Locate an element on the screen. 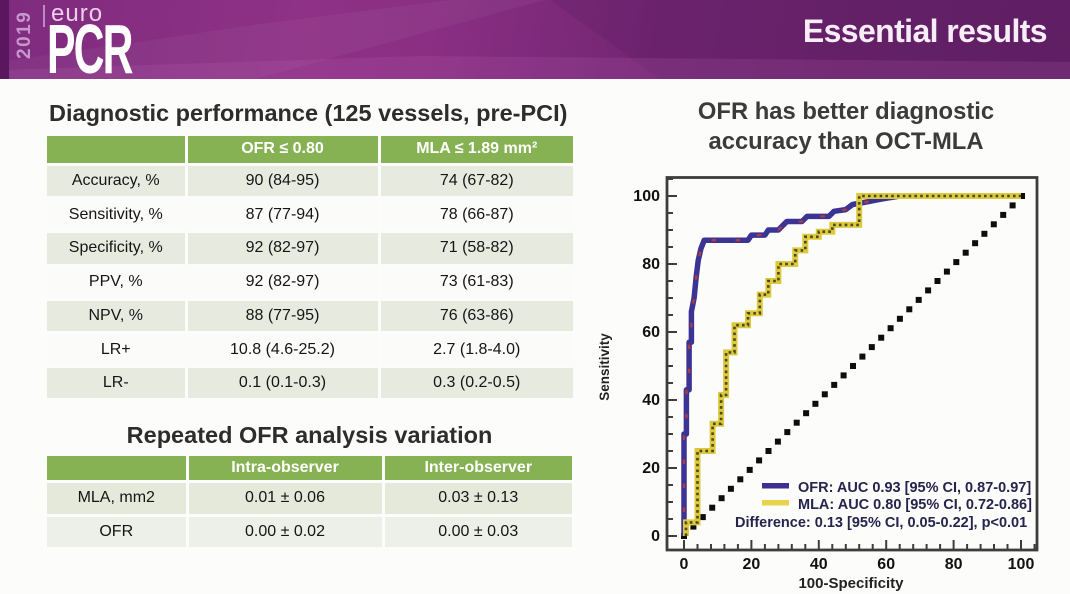  svg-text: OFR has better diagnostic is located at coordinates (846, 111).